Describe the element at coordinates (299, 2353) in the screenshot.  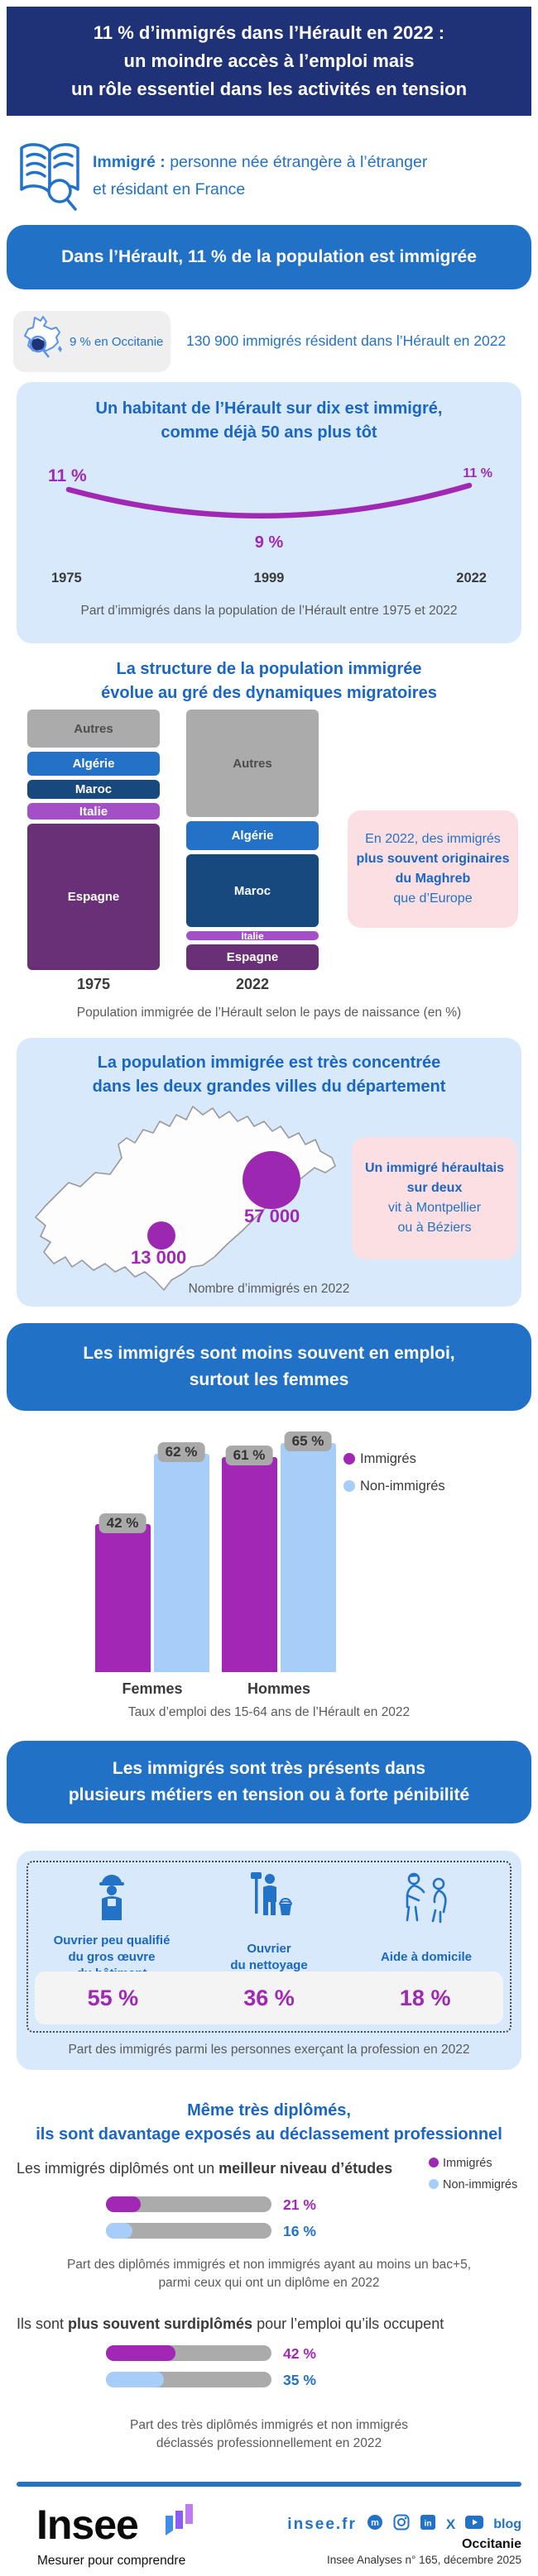
I see `progress-value-42: 42 %` at that location.